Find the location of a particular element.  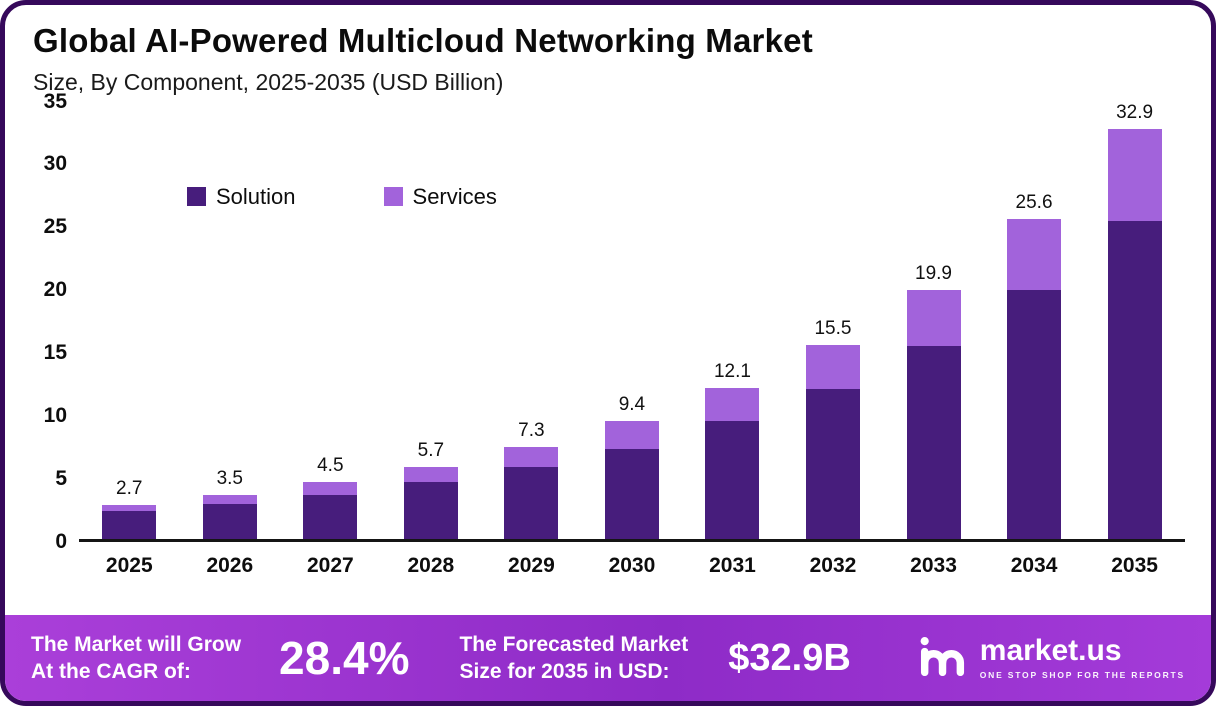

legend-swatch-solution is located at coordinates (196, 197).